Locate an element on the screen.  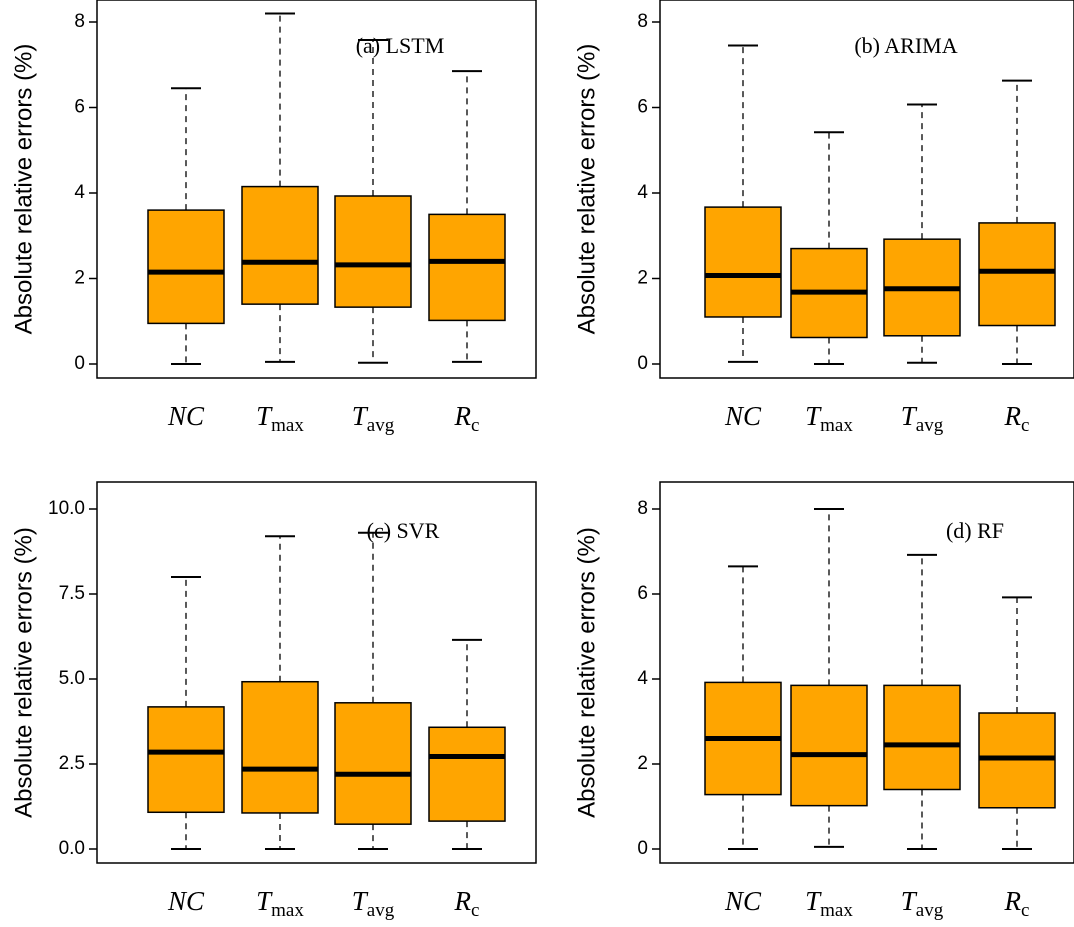
panel-title: (a) LSTM is located at coordinates (400, 45).